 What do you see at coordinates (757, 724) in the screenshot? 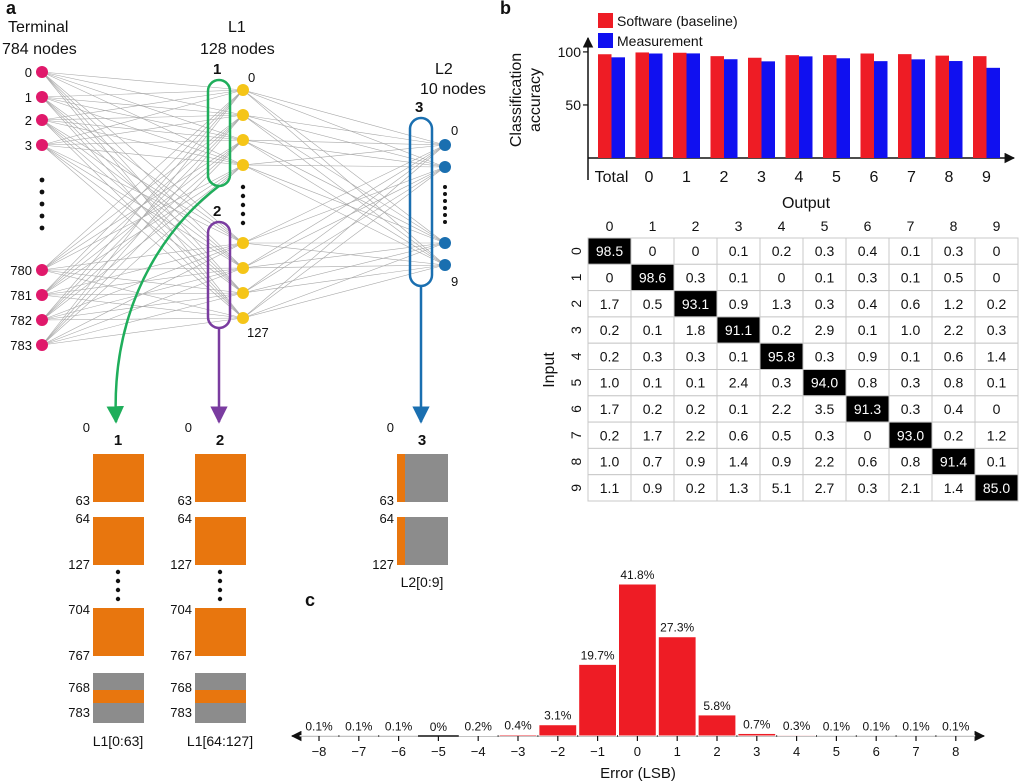
I see `histogram-value-label: 0.7%` at bounding box center [757, 724].